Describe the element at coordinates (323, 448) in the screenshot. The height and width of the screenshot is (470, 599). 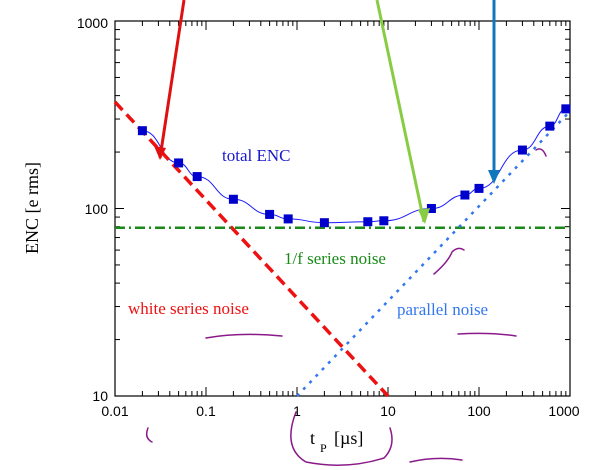
I see `x-axis-title-subscript: P` at that location.